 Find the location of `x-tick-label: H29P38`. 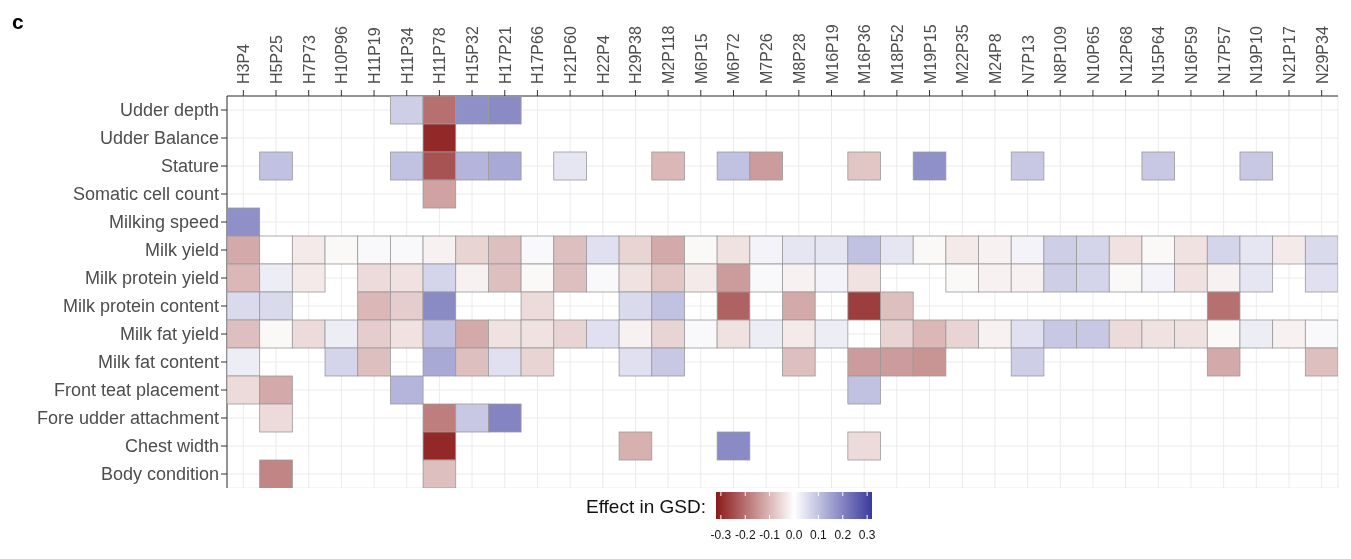

x-tick-label: H29P38 is located at coordinates (636, 55).